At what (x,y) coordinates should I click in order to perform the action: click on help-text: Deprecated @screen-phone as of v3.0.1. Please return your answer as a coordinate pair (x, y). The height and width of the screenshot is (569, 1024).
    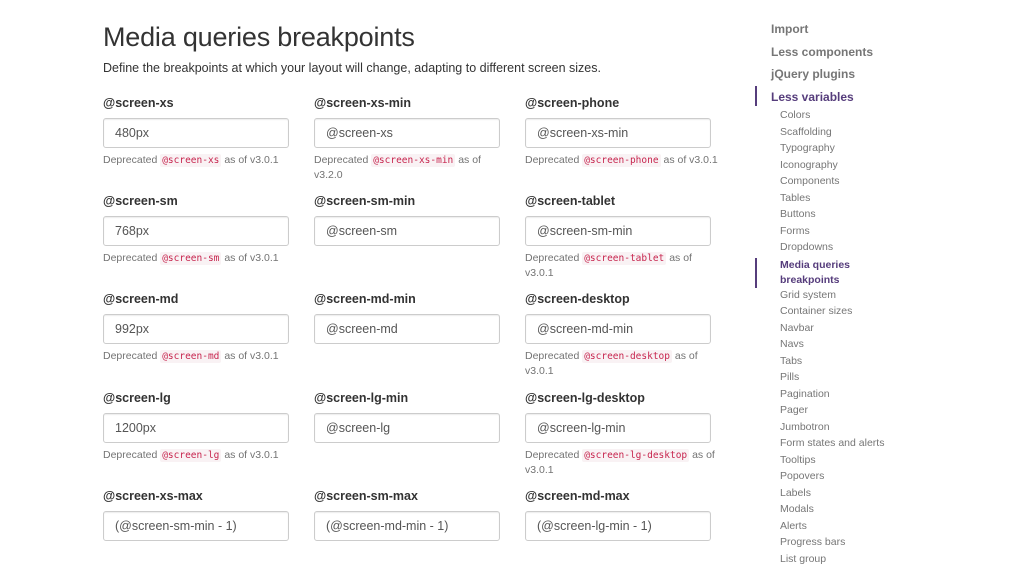
    Looking at the image, I should click on (622, 160).